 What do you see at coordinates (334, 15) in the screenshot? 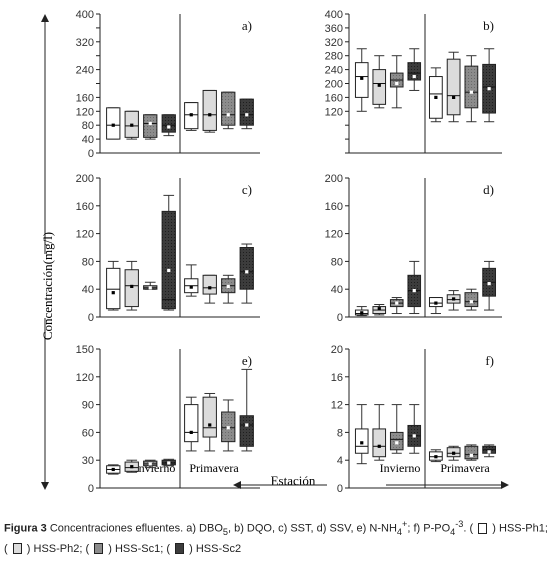
I see `panel-b-ytick-label: 400` at bounding box center [334, 15].